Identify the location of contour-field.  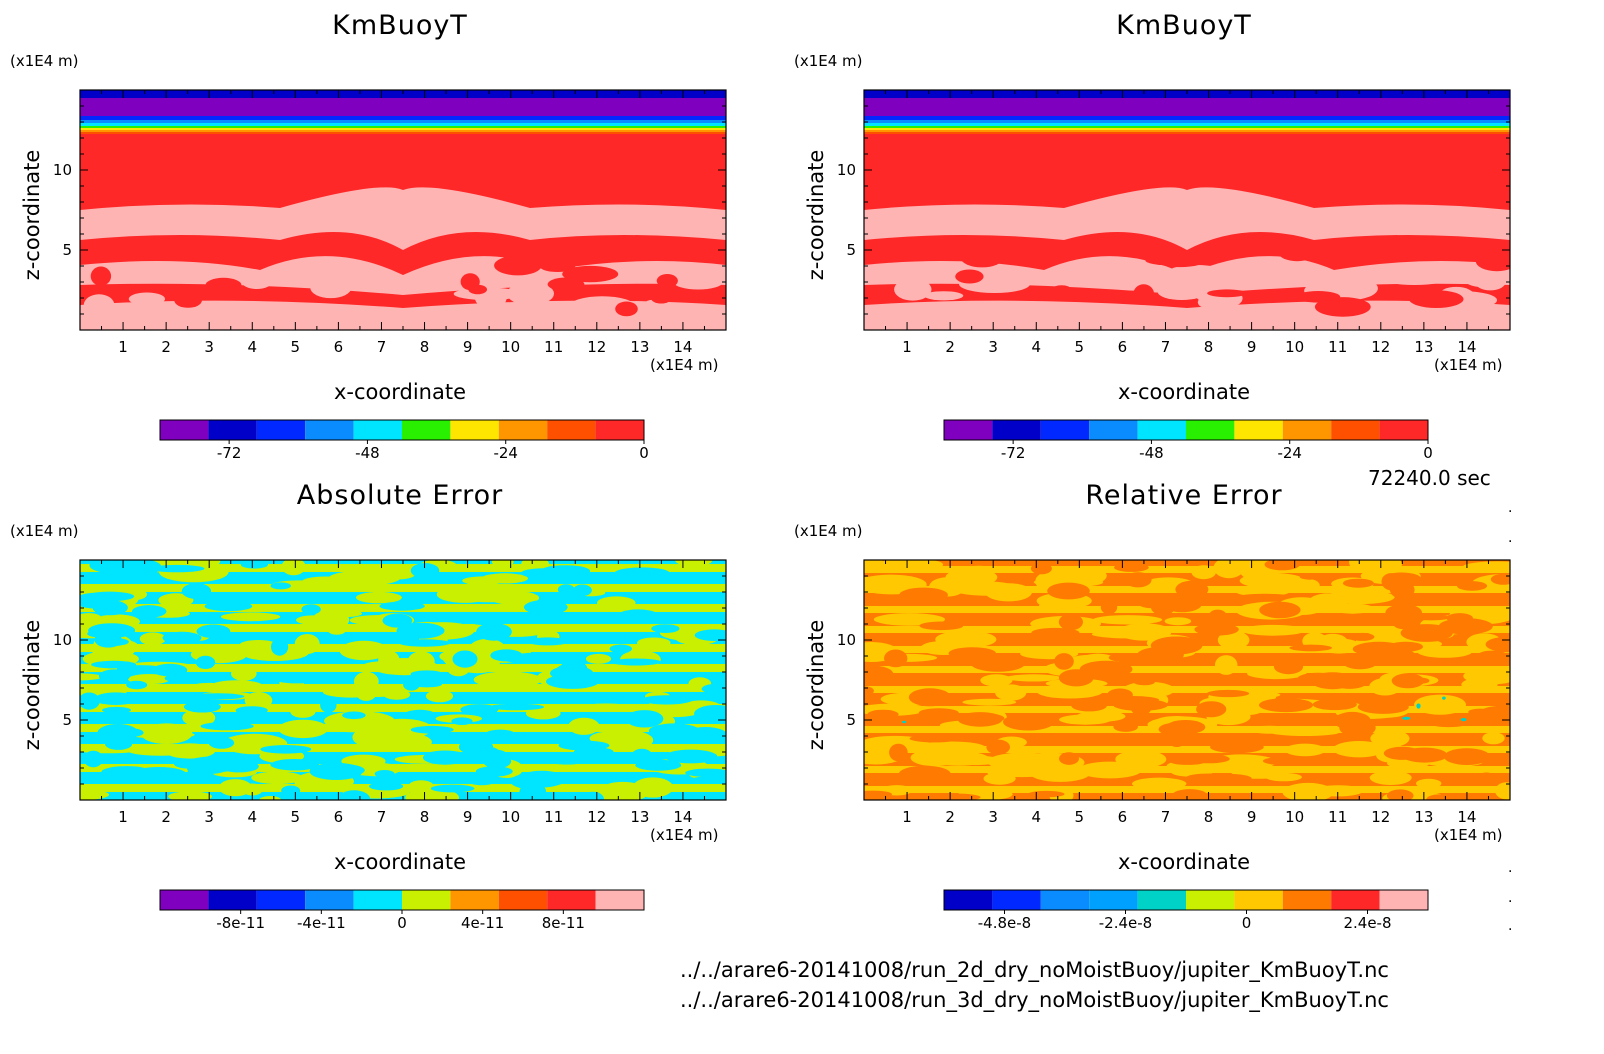
(1187, 680).